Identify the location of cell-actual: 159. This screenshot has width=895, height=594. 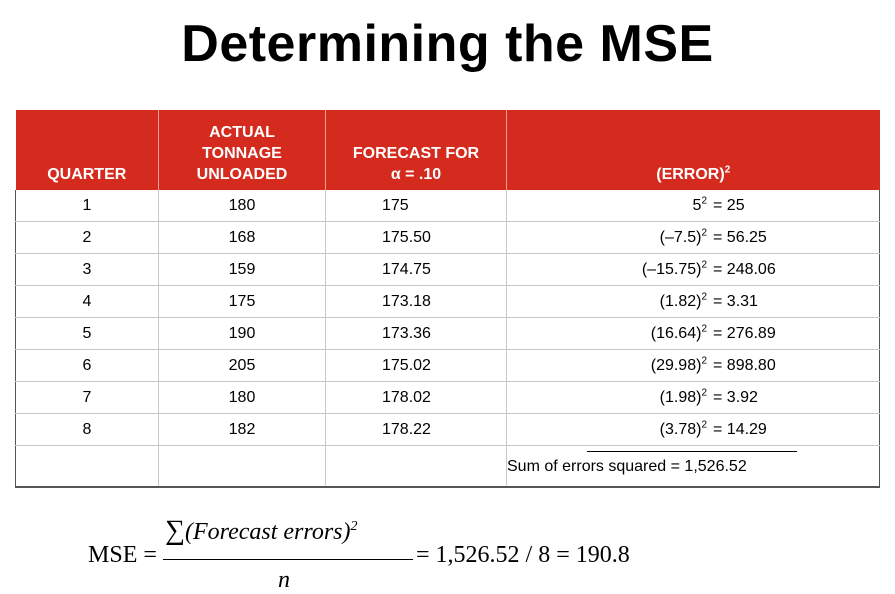
(242, 269).